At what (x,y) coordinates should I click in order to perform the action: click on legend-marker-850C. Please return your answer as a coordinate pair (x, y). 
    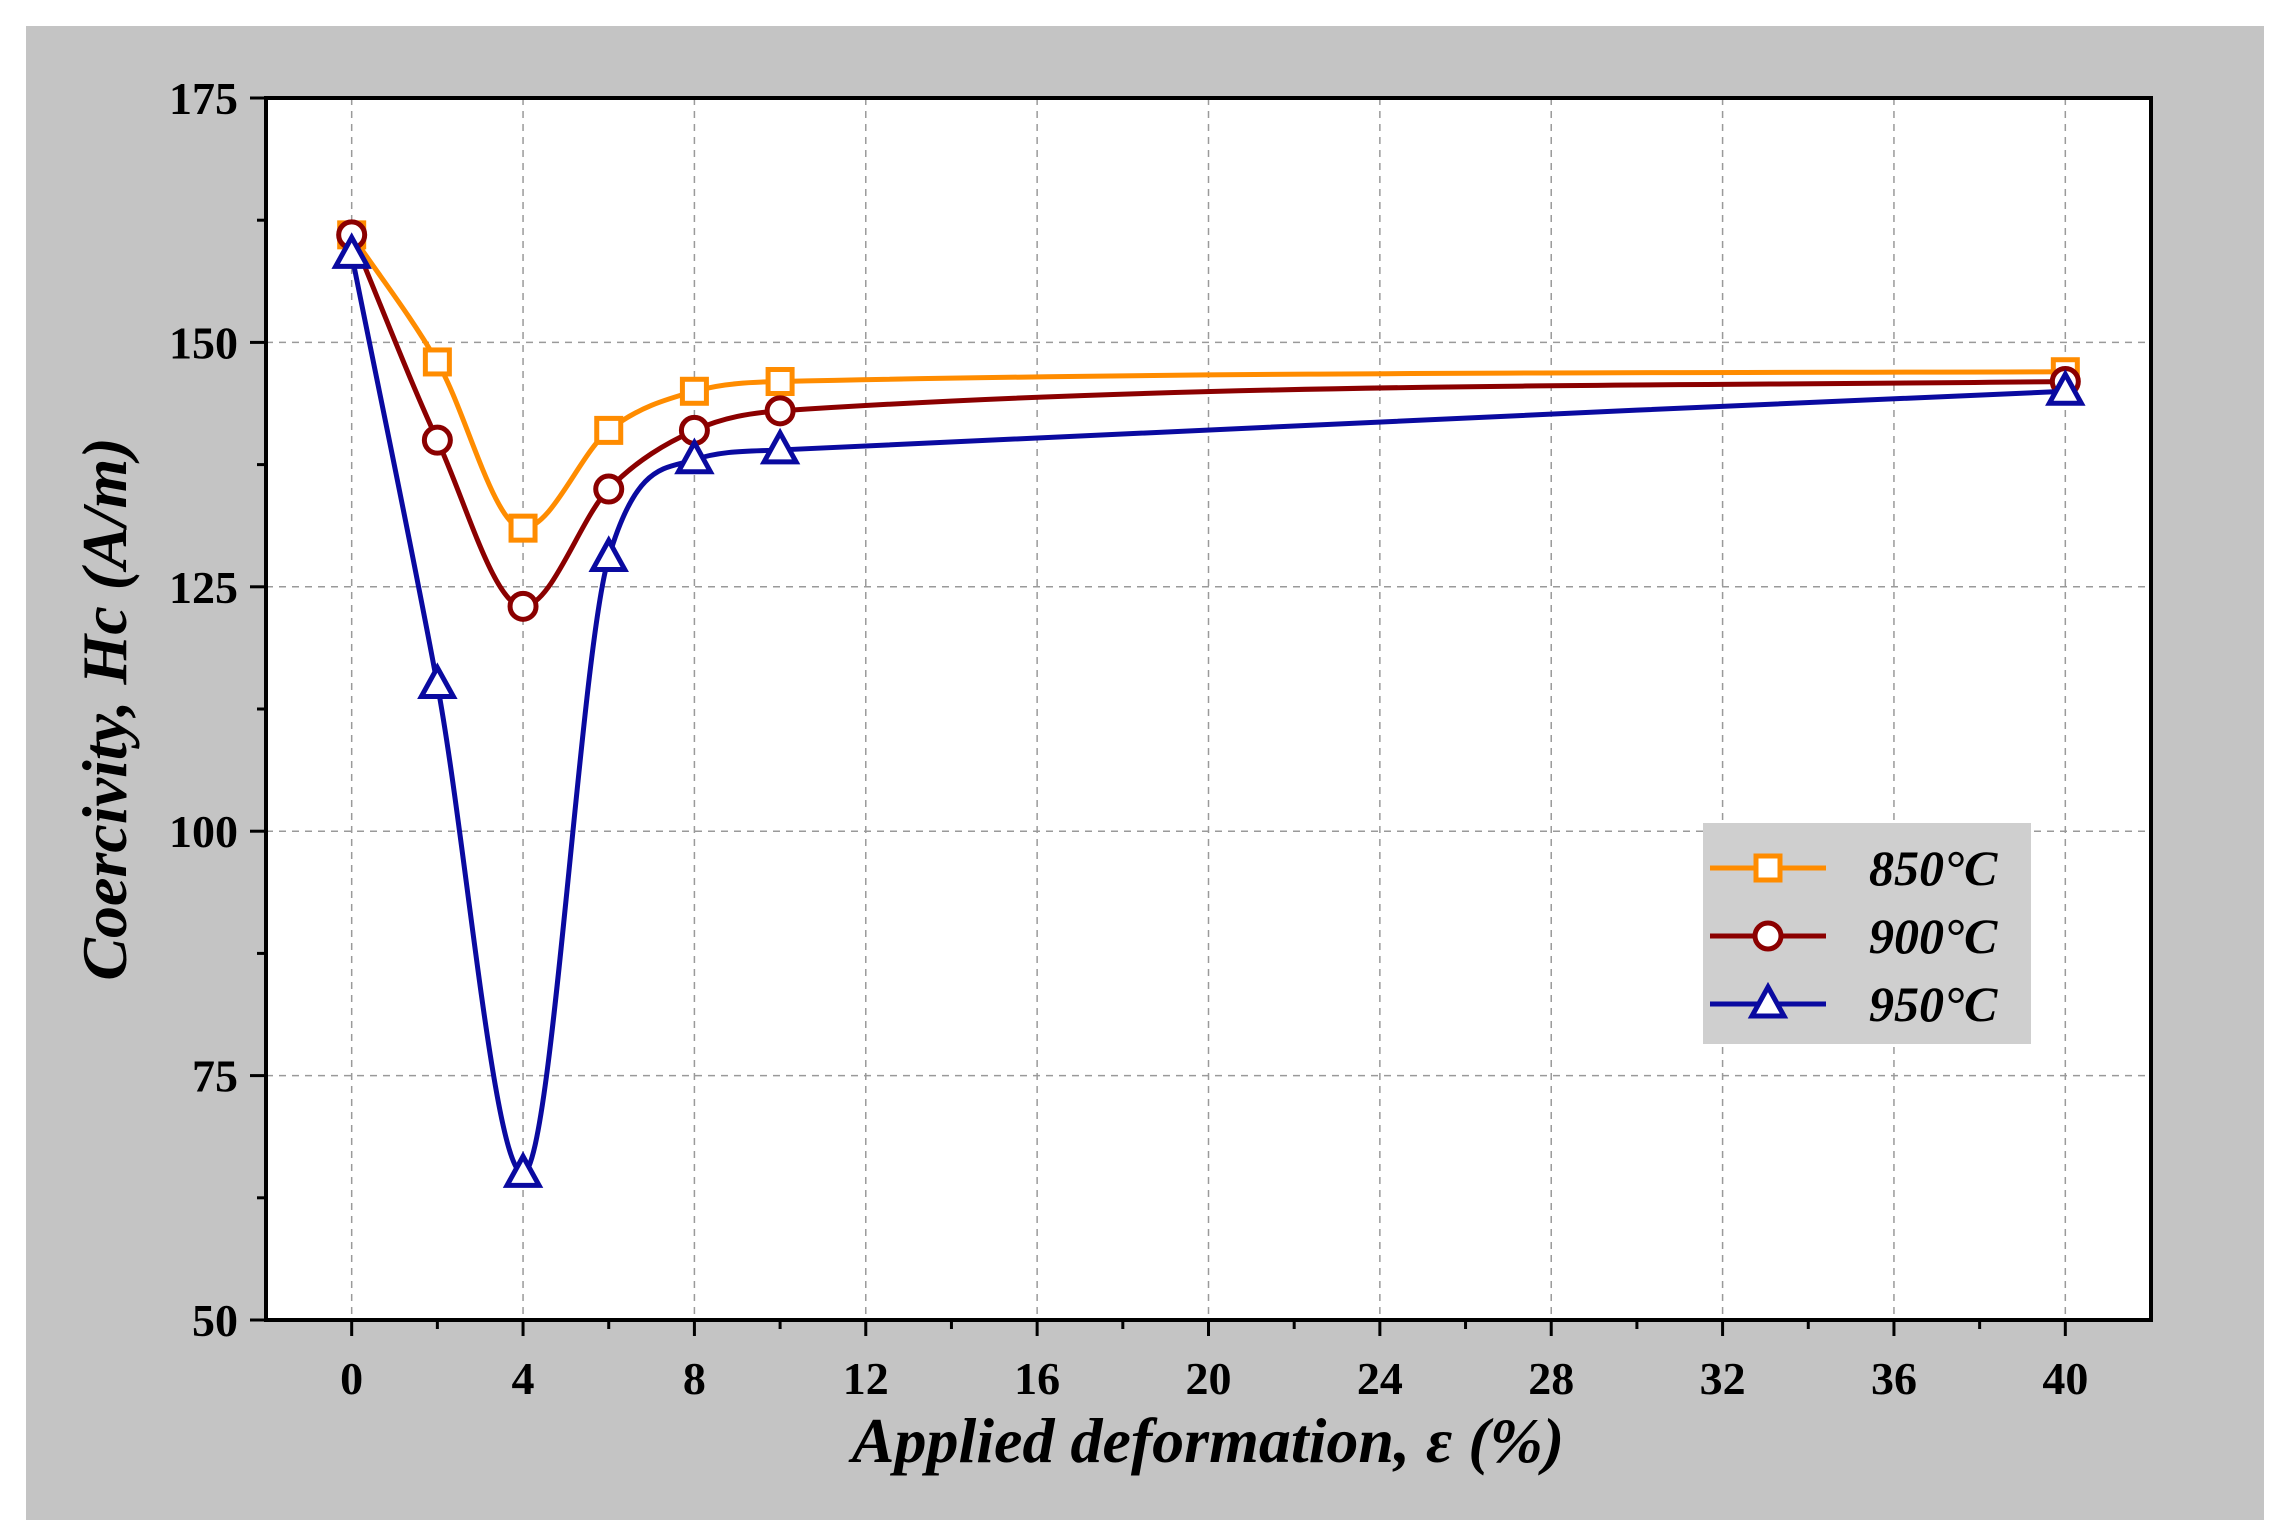
    Looking at the image, I should click on (1768, 868).